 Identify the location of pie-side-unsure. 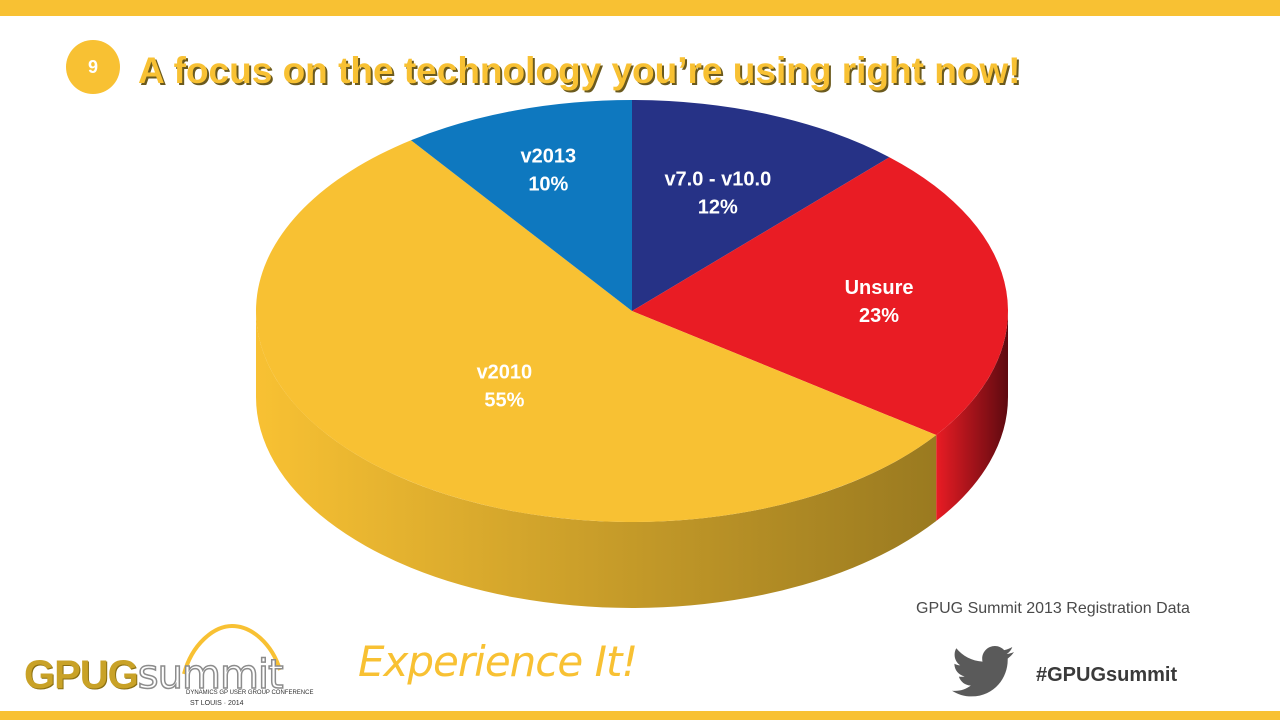
(972, 416).